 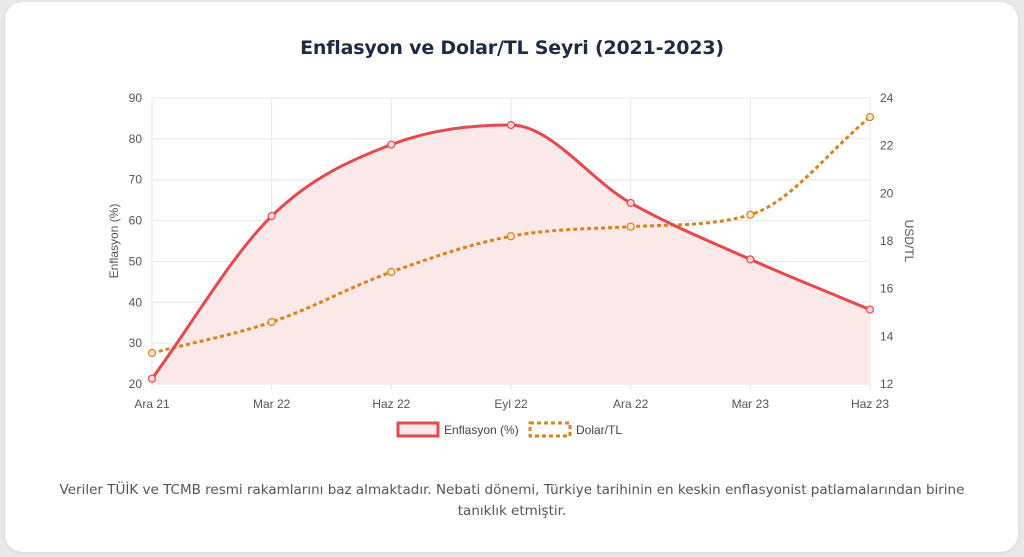 I want to click on legend-label-usd: Dolar/TL, so click(x=599, y=430).